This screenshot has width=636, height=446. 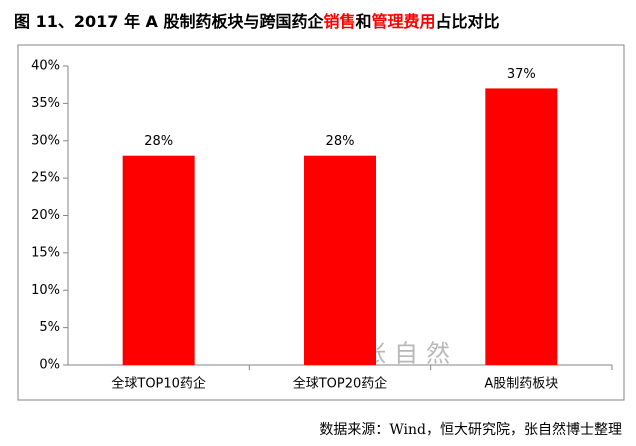 What do you see at coordinates (521, 74) in the screenshot?
I see `data-label: 37%` at bounding box center [521, 74].